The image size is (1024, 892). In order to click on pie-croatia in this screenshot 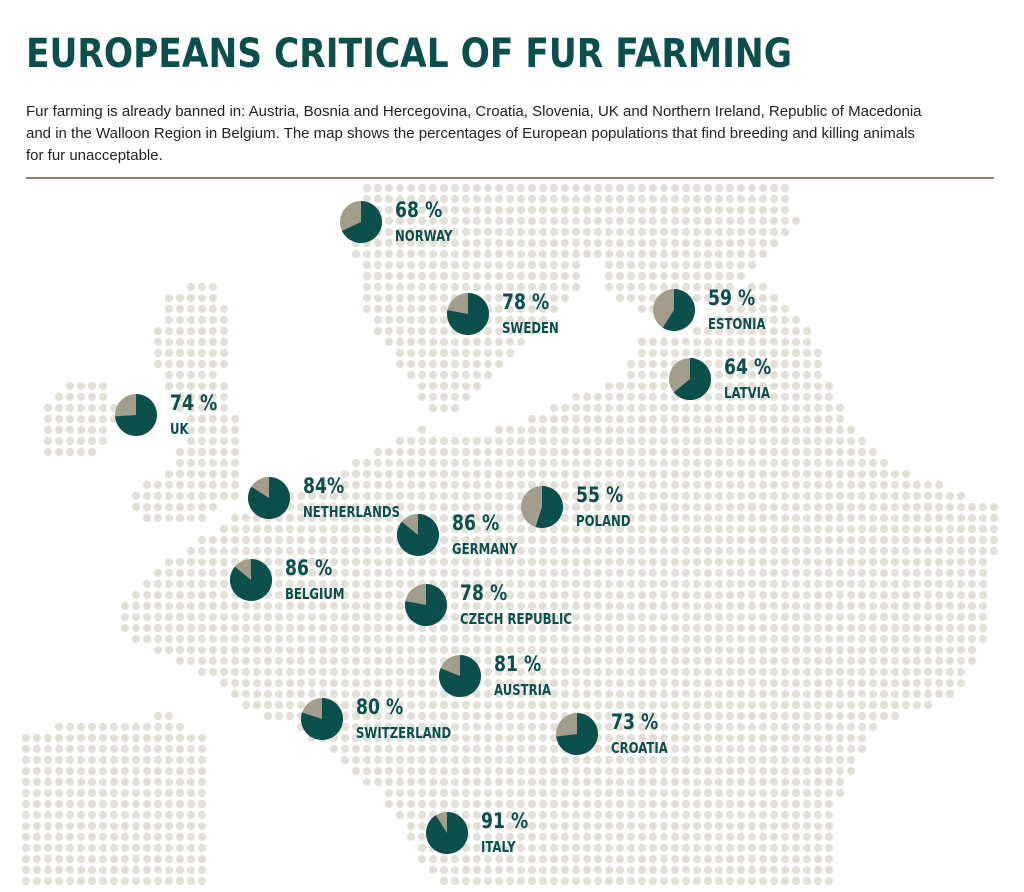, I will do `click(577, 734)`.